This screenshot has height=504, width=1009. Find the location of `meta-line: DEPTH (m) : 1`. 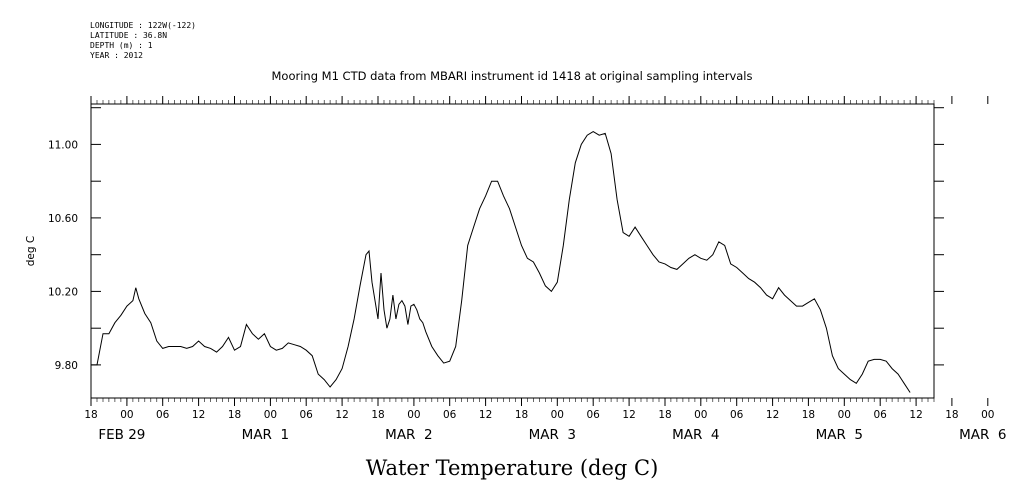

meta-line: DEPTH (m) : 1 is located at coordinates (121, 45).